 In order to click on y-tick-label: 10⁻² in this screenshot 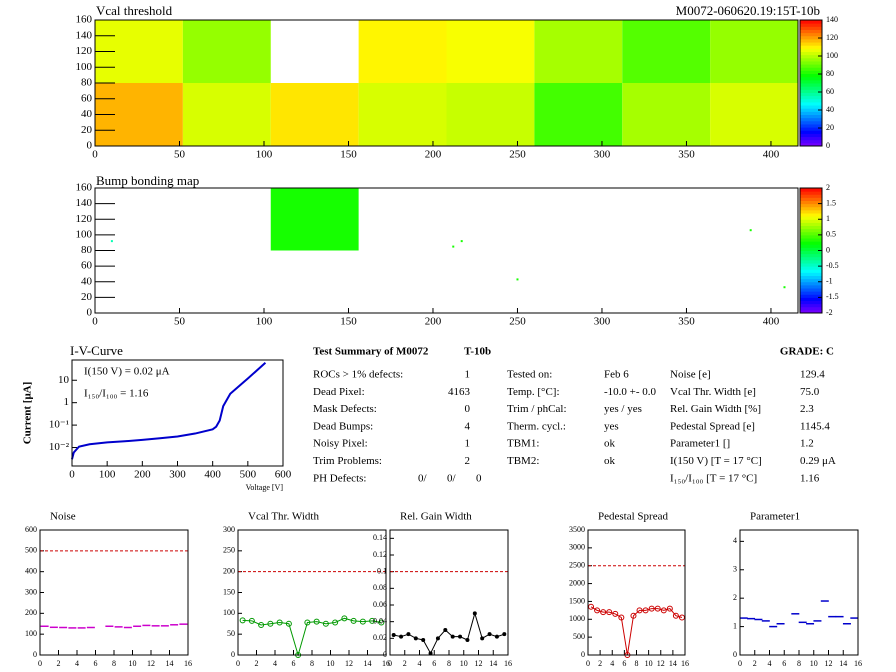, I will do `click(59, 447)`.